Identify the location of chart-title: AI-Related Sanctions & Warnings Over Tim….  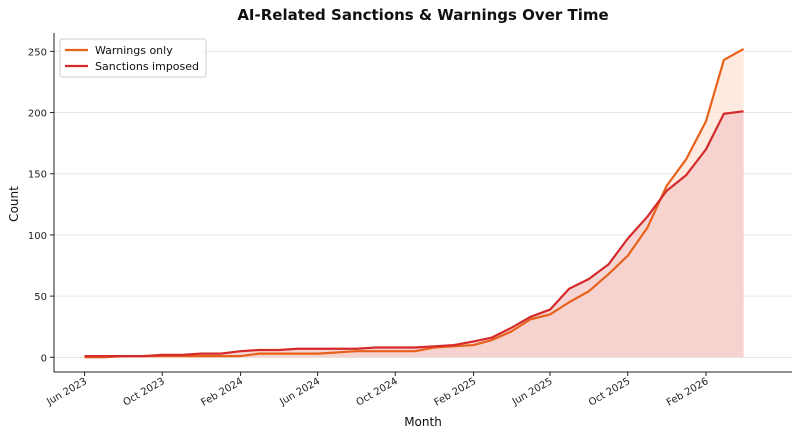
(422, 15).